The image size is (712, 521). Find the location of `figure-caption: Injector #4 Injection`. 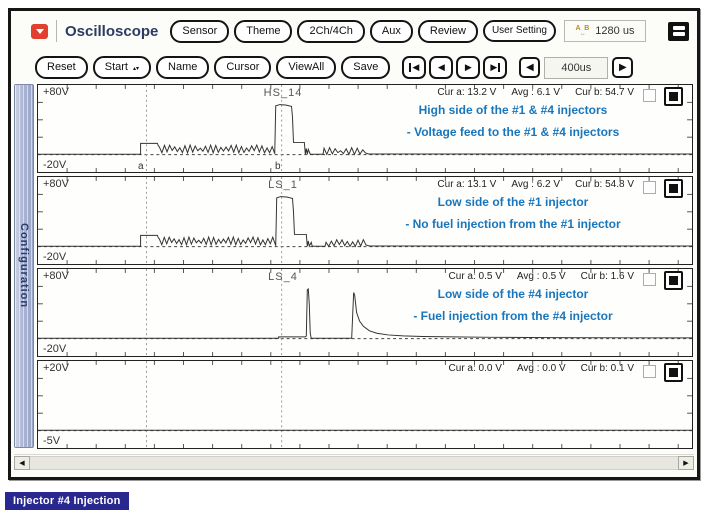

figure-caption: Injector #4 Injection is located at coordinates (67, 501).